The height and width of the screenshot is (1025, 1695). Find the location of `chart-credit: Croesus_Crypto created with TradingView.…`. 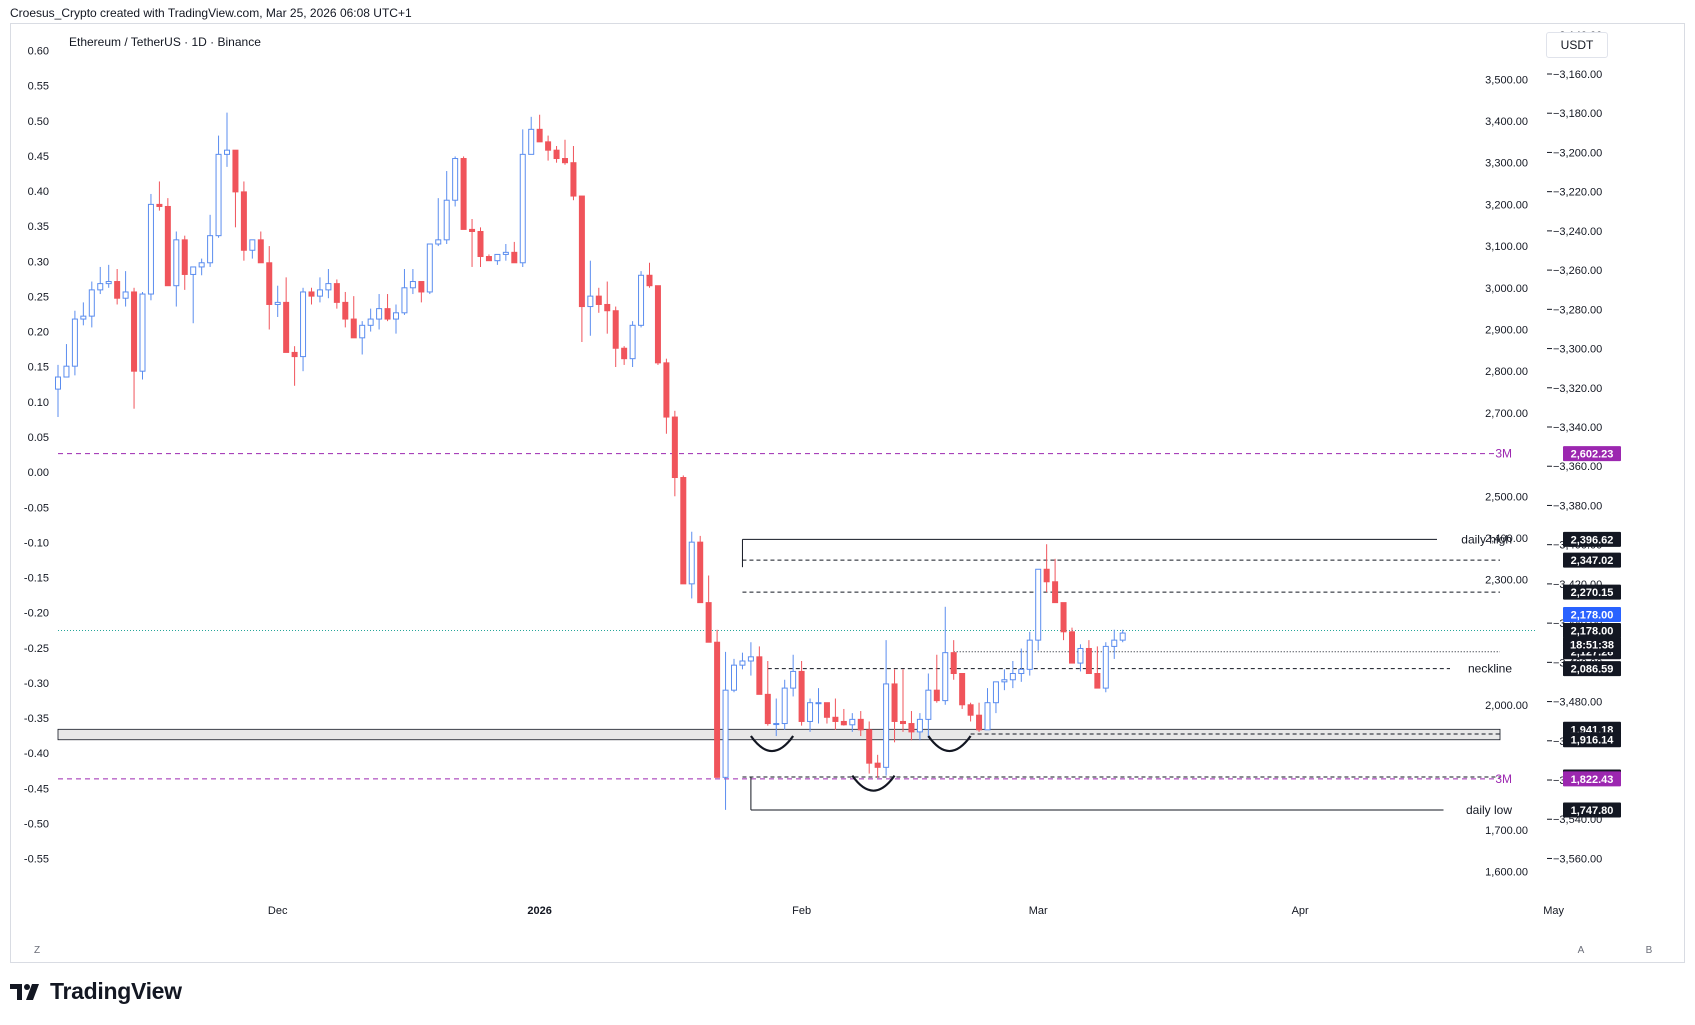

chart-credit: Croesus_Crypto created with TradingView.… is located at coordinates (211, 13).